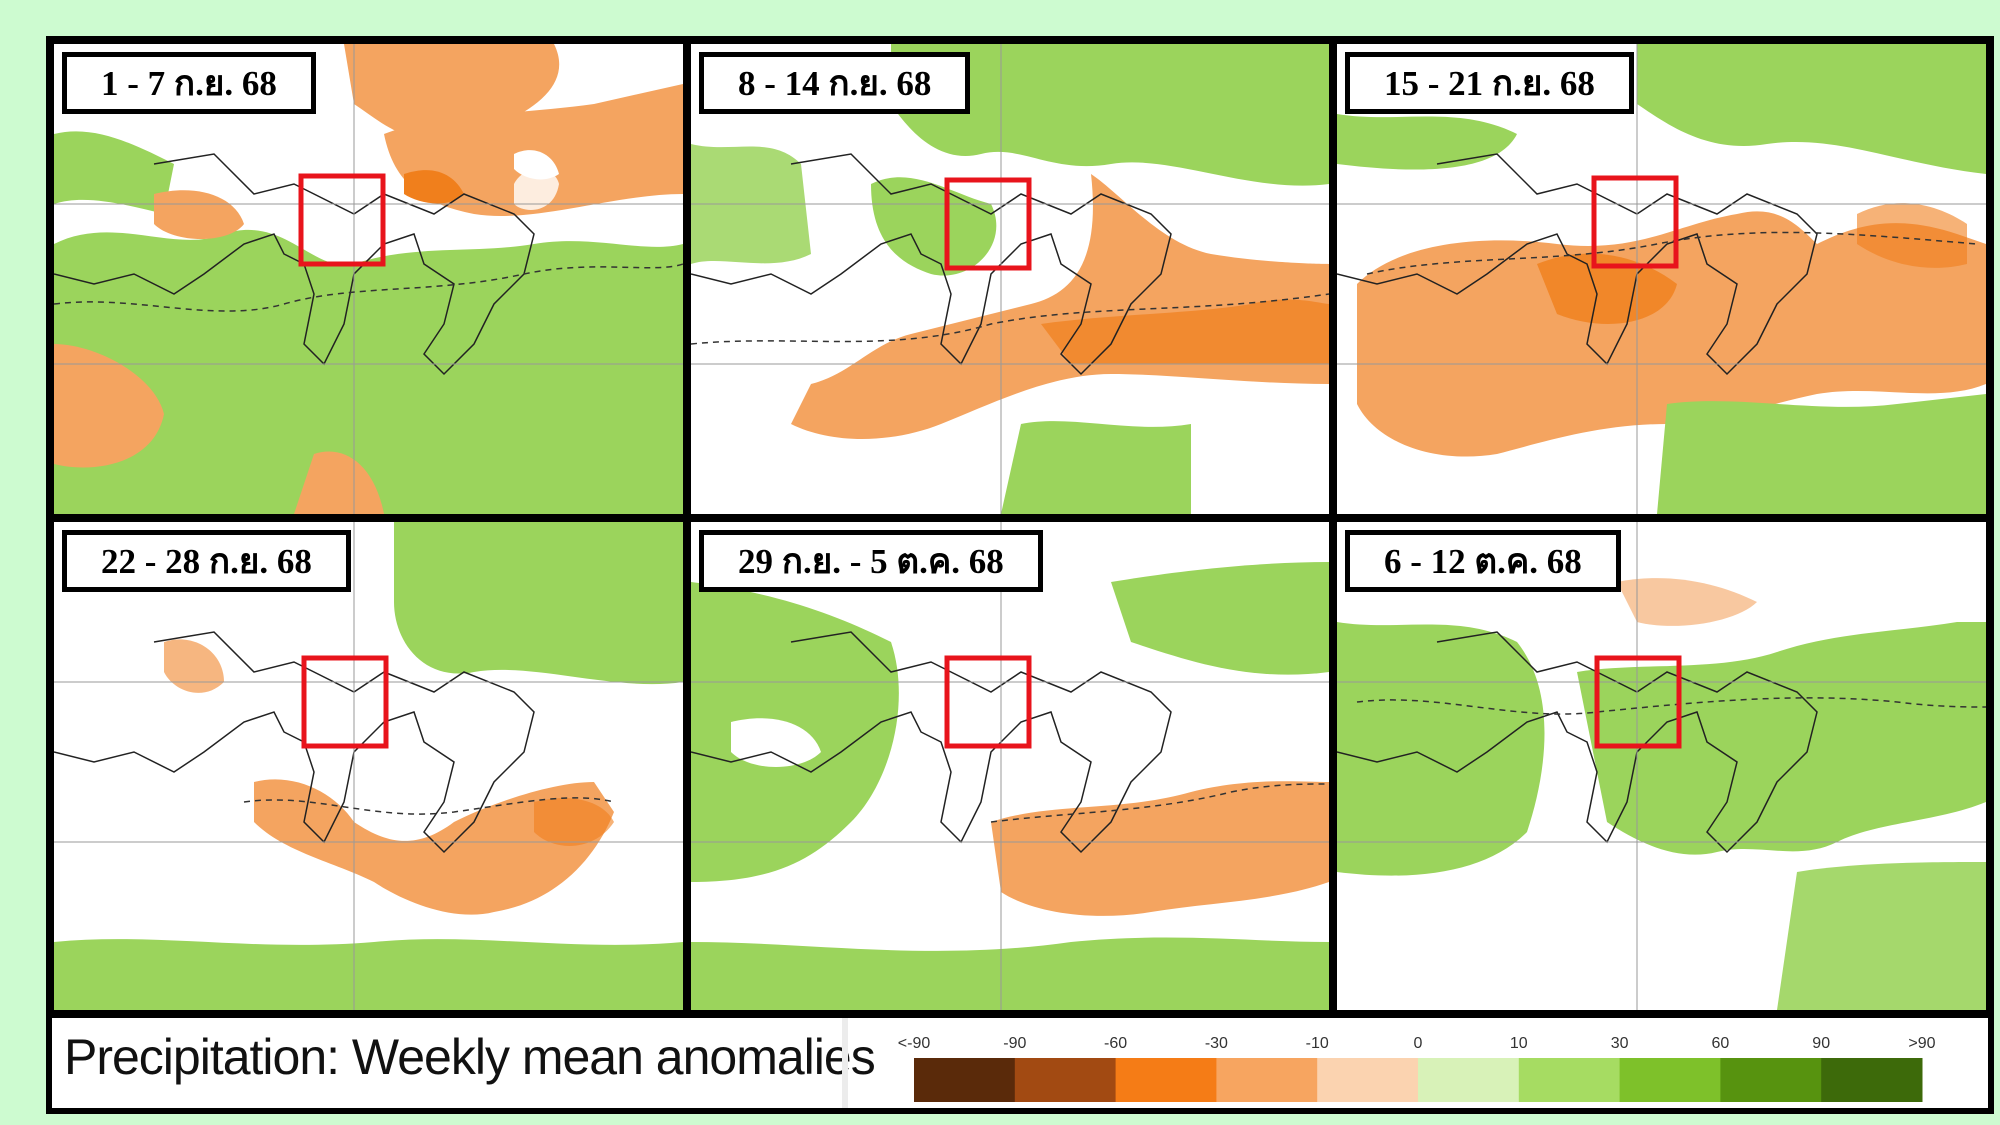 This screenshot has height=1125, width=2000. Describe the element at coordinates (845, 1063) in the screenshot. I see `legend-divider` at that location.